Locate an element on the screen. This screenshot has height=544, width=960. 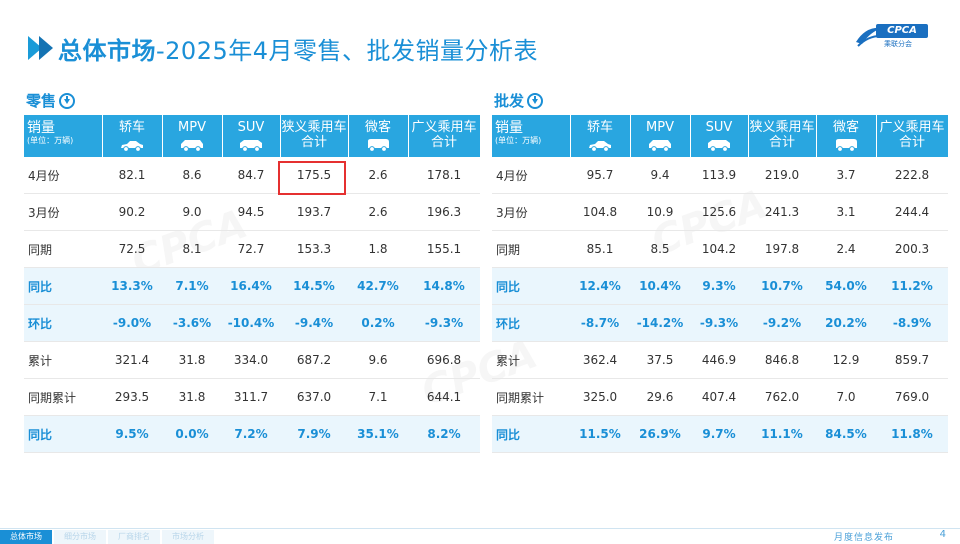
column-header-label: 狭义乘用车 is located at coordinates (782, 127).